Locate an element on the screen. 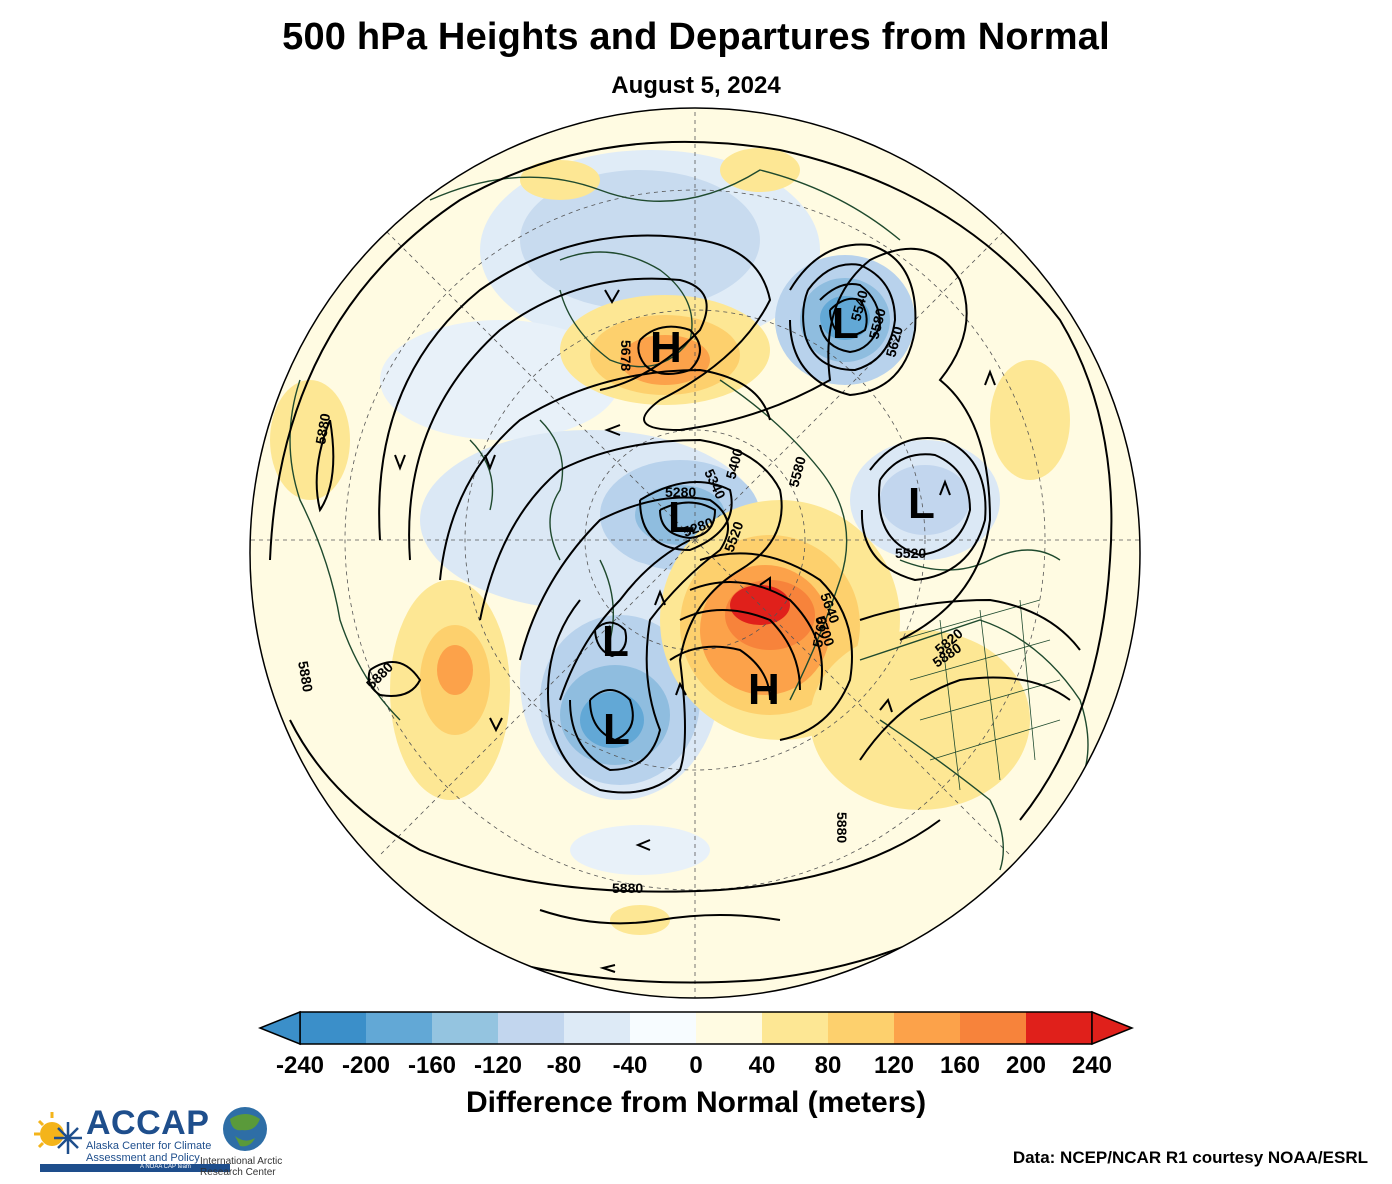  sun-snowflake-icon is located at coordinates (58, 1133).